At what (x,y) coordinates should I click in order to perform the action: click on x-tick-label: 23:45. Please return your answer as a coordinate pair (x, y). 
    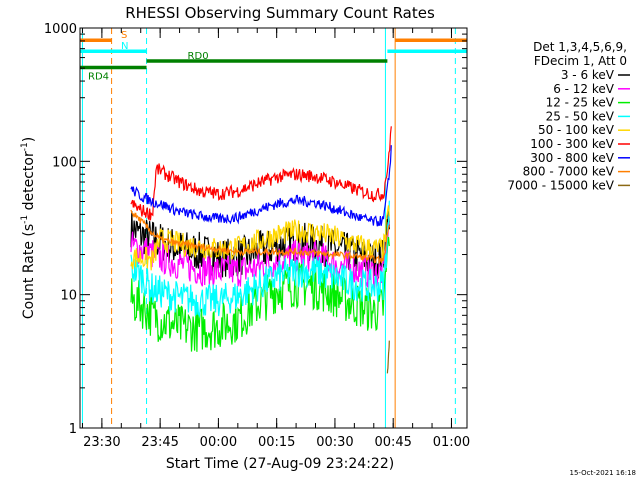
    Looking at the image, I should click on (159, 442).